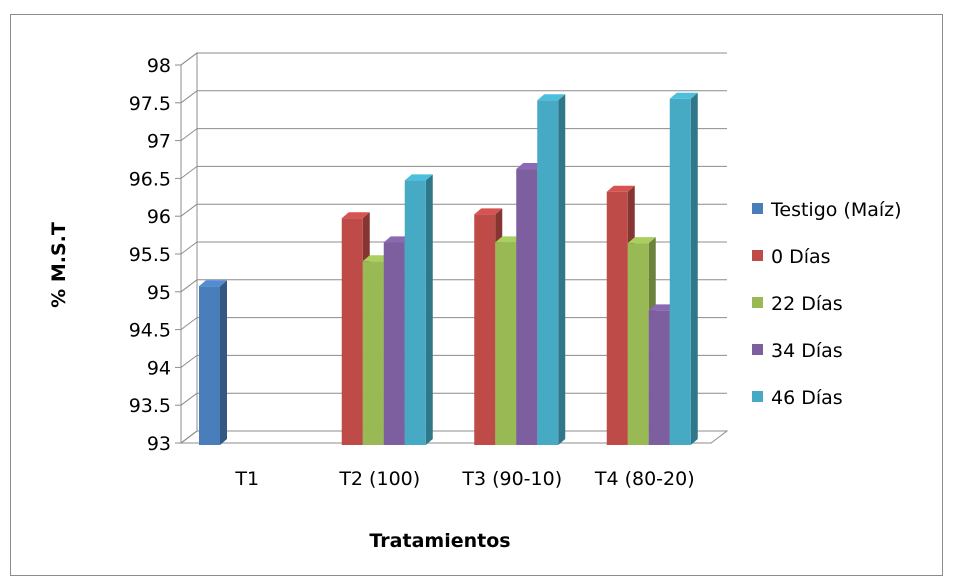 This screenshot has height=583, width=955. I want to click on y-tick-label: 98, so click(159, 66).